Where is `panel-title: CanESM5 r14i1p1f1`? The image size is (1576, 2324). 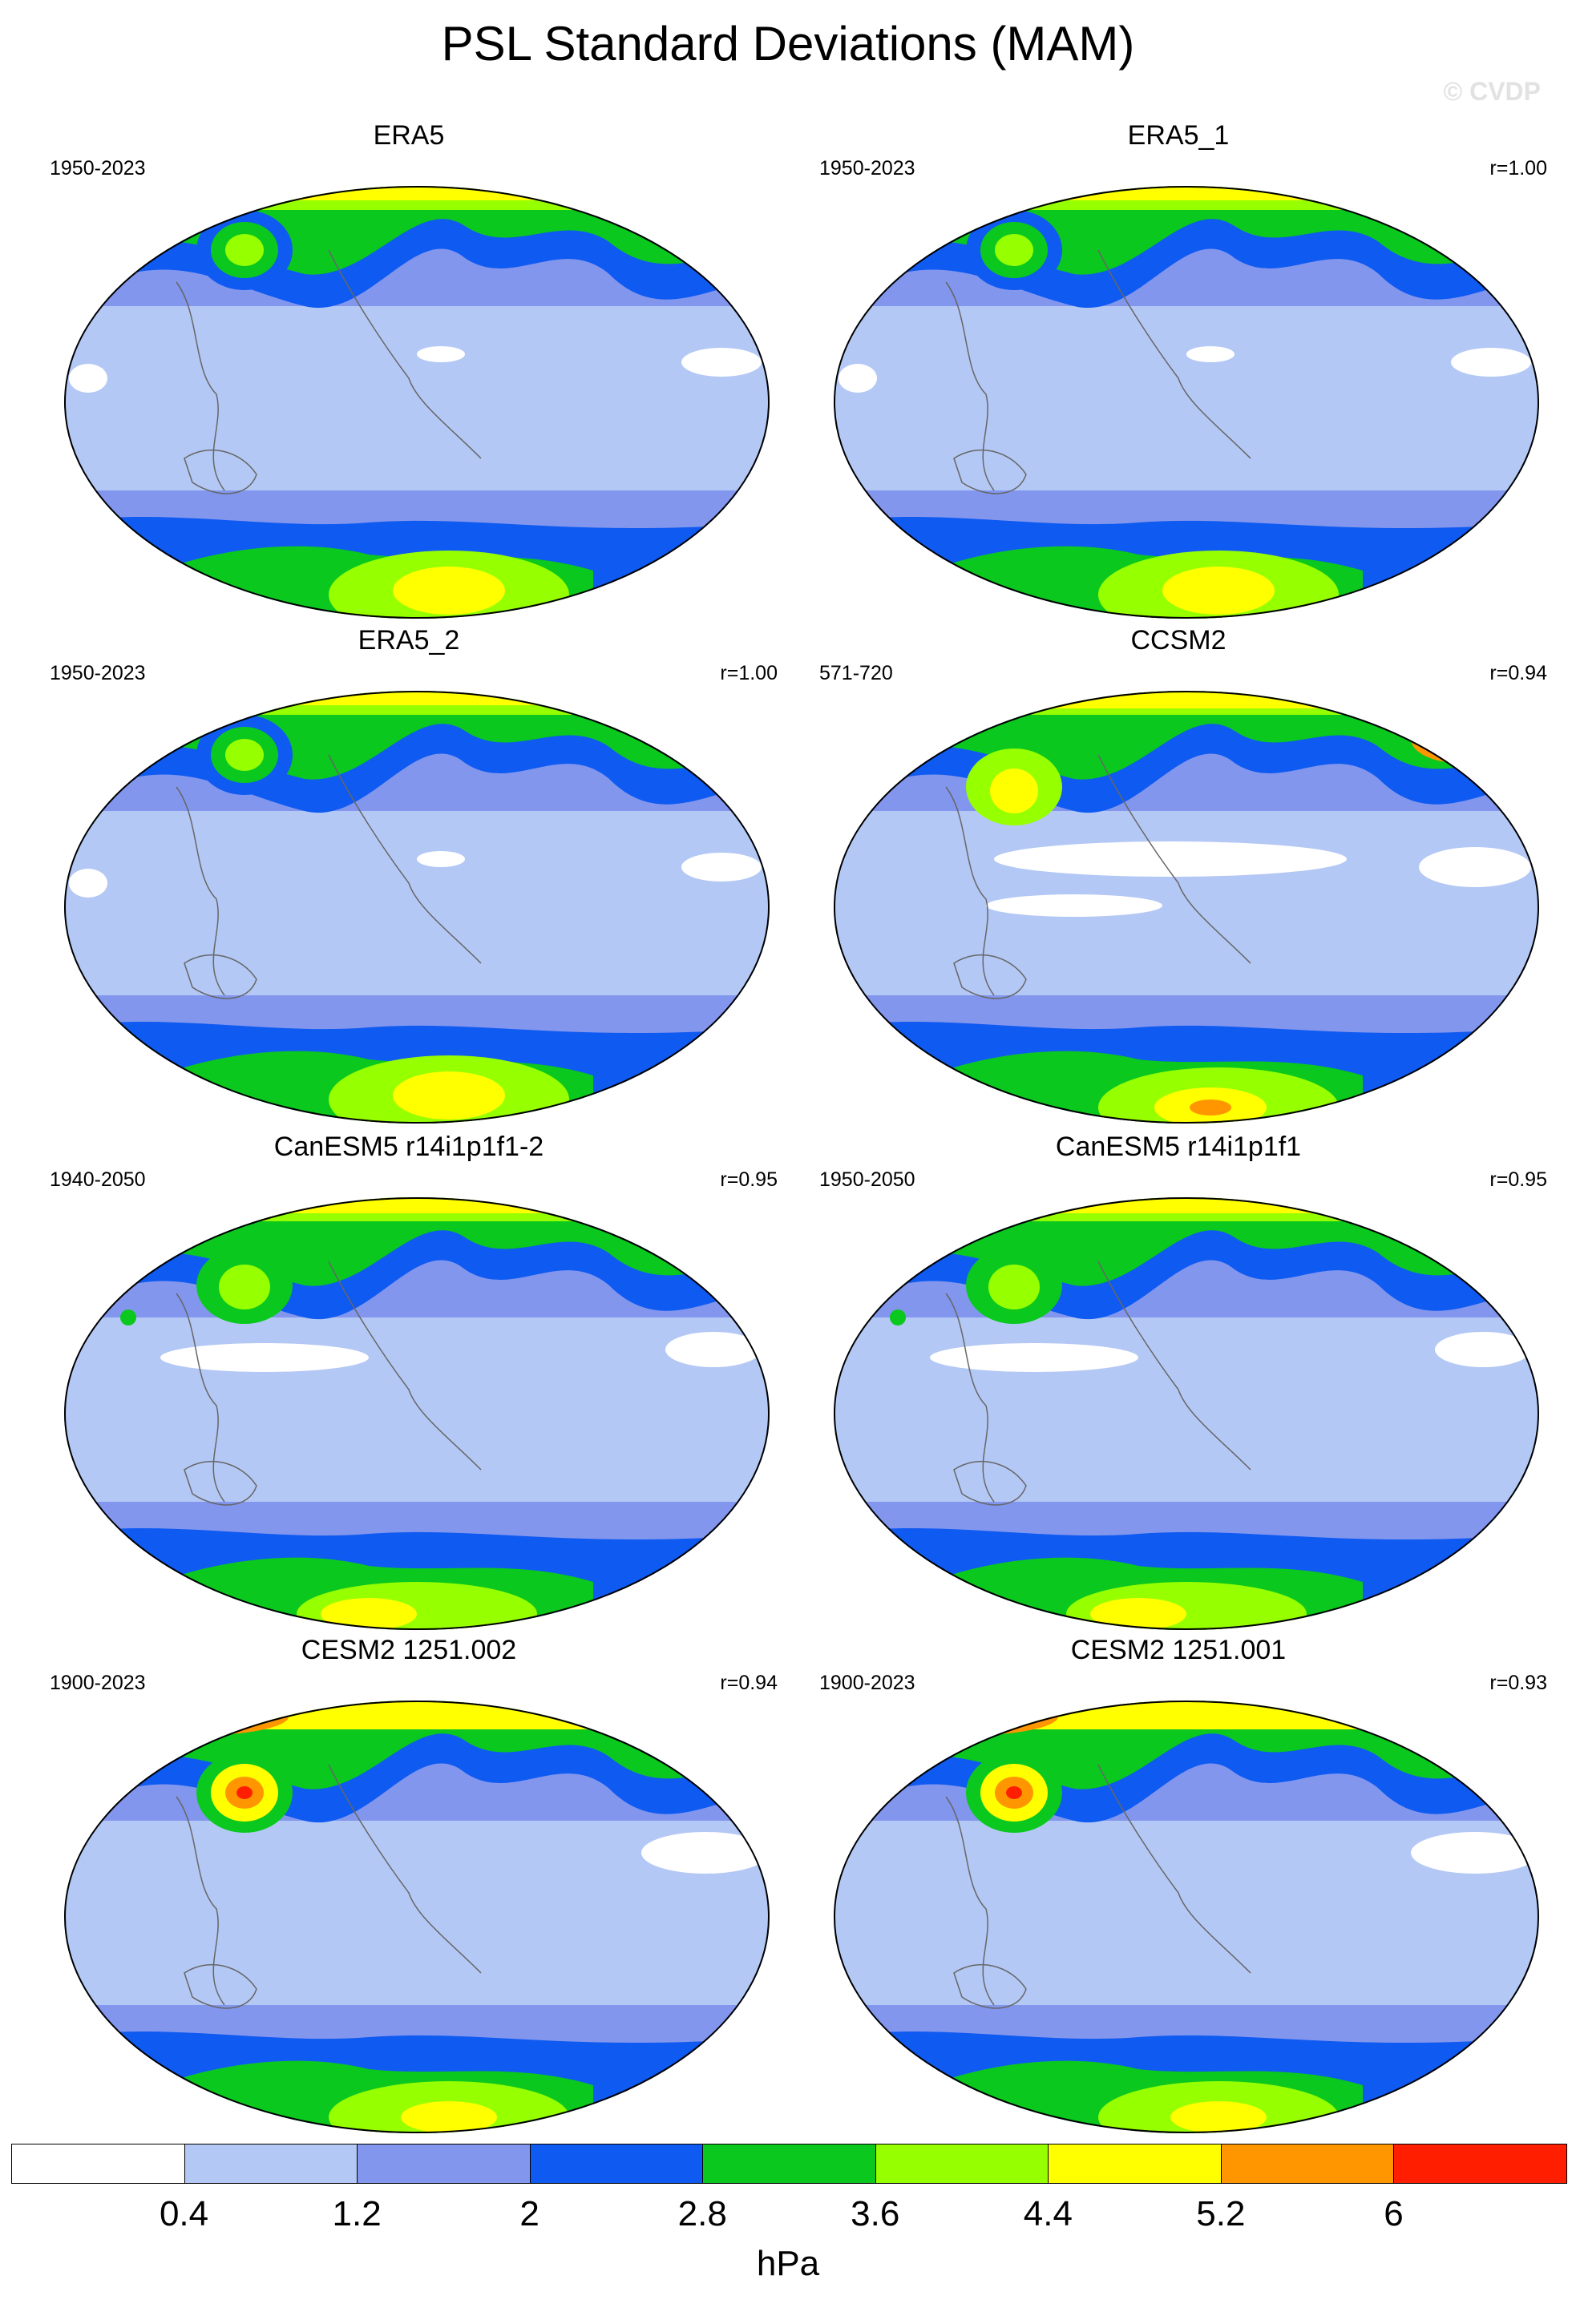
panel-title: CanESM5 r14i1p1f1 is located at coordinates (1178, 1147).